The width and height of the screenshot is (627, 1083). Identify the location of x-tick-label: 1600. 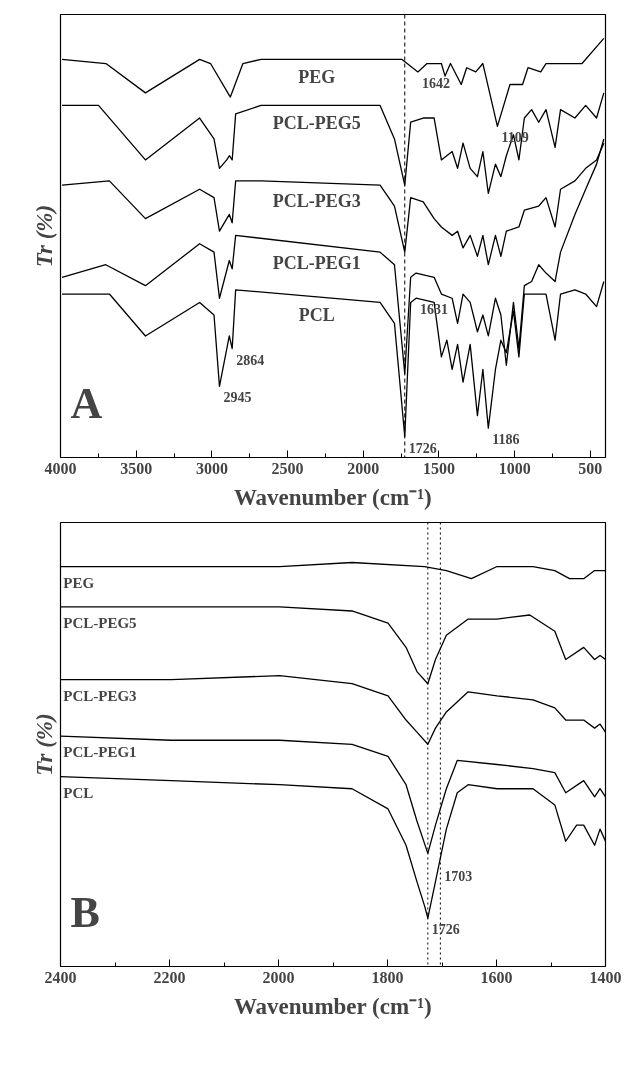
(496, 977).